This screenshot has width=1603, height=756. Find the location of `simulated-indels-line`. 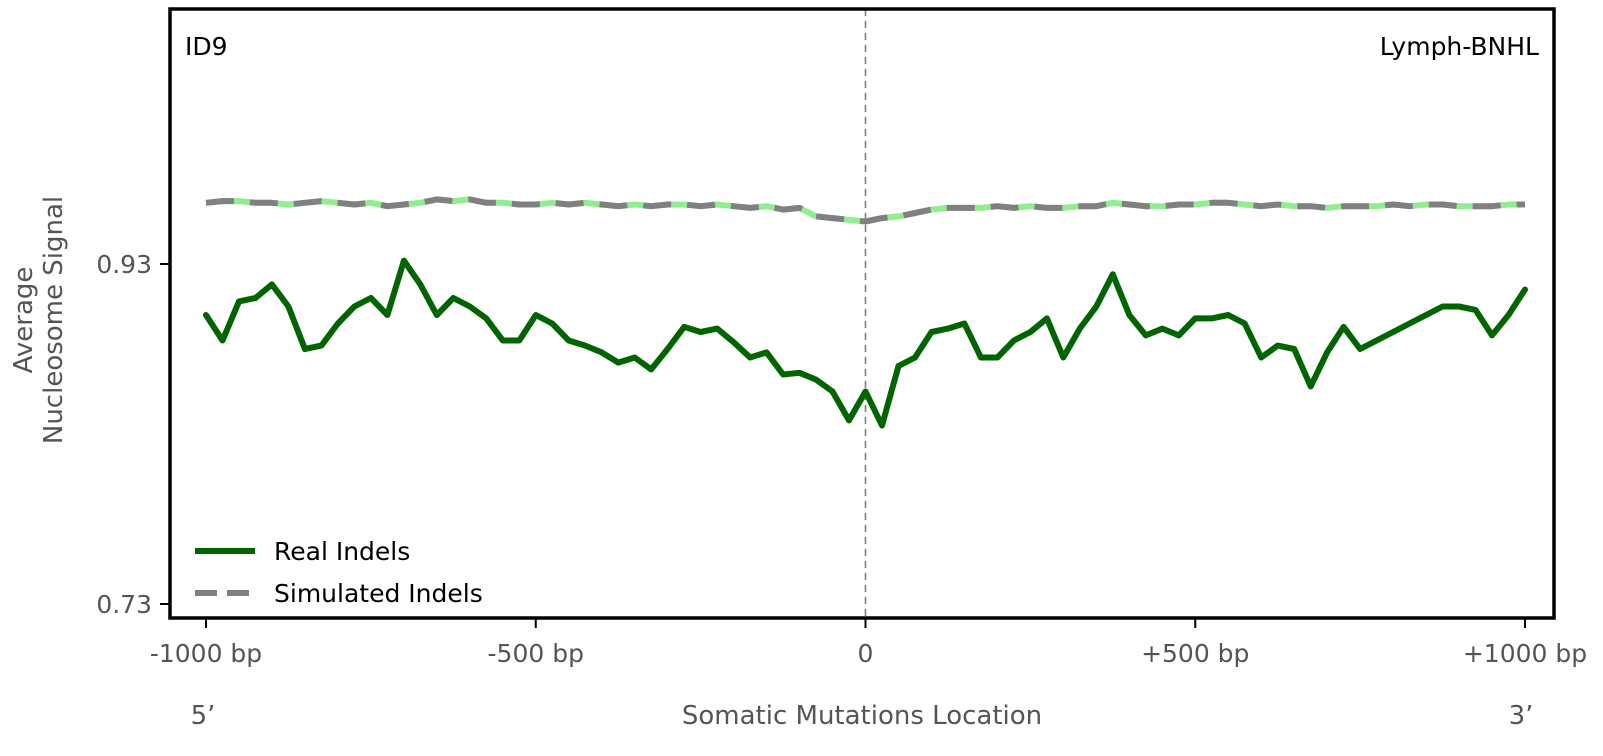

simulated-indels-line is located at coordinates (865, 210).